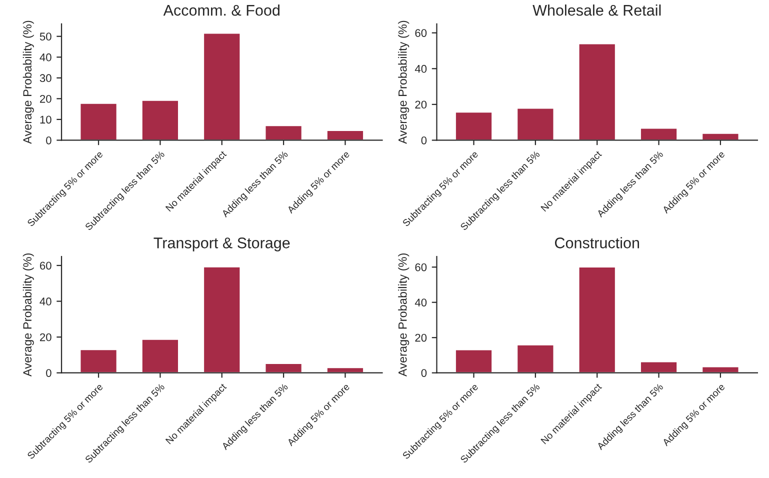  Describe the element at coordinates (596, 10) in the screenshot. I see `chart-title: Wholesale & Retail` at that location.